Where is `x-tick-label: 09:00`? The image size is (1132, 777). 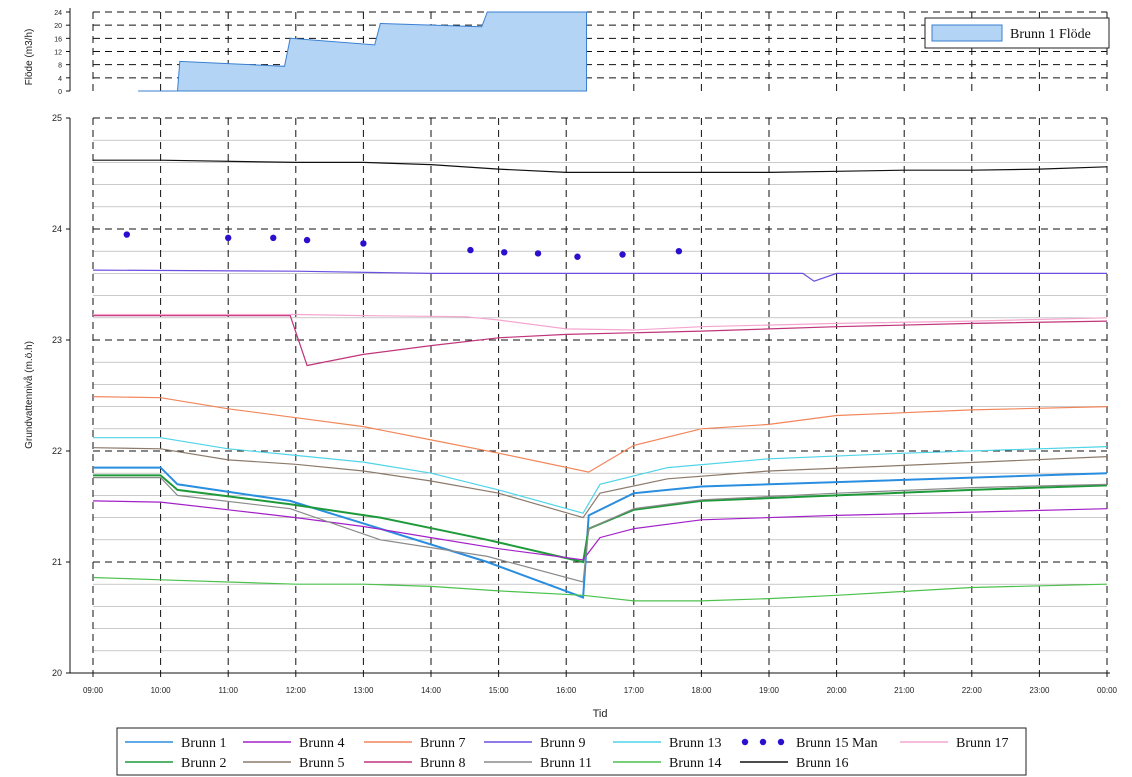
x-tick-label: 09:00 is located at coordinates (93, 690).